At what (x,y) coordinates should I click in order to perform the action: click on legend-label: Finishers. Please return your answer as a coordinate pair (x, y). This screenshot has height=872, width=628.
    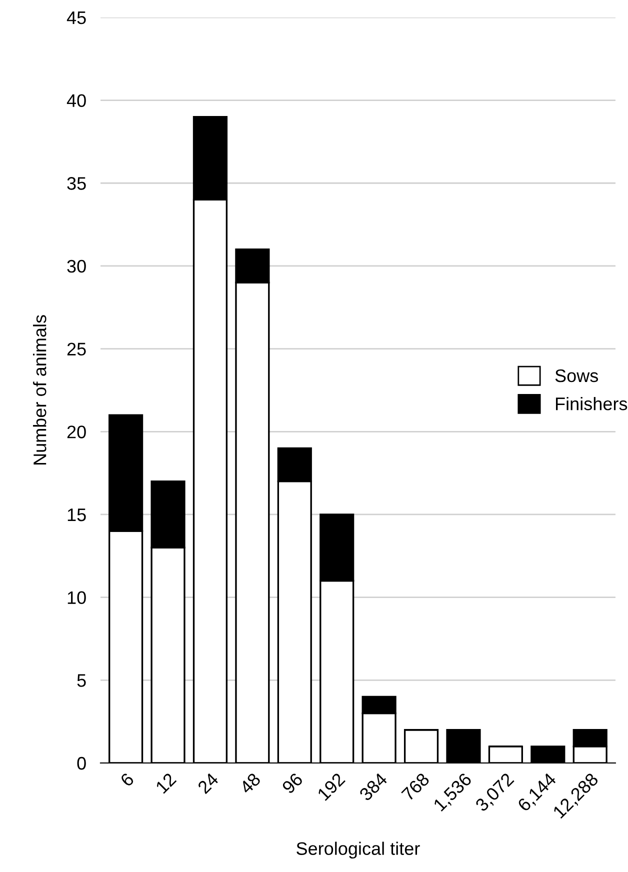
    Looking at the image, I should click on (592, 403).